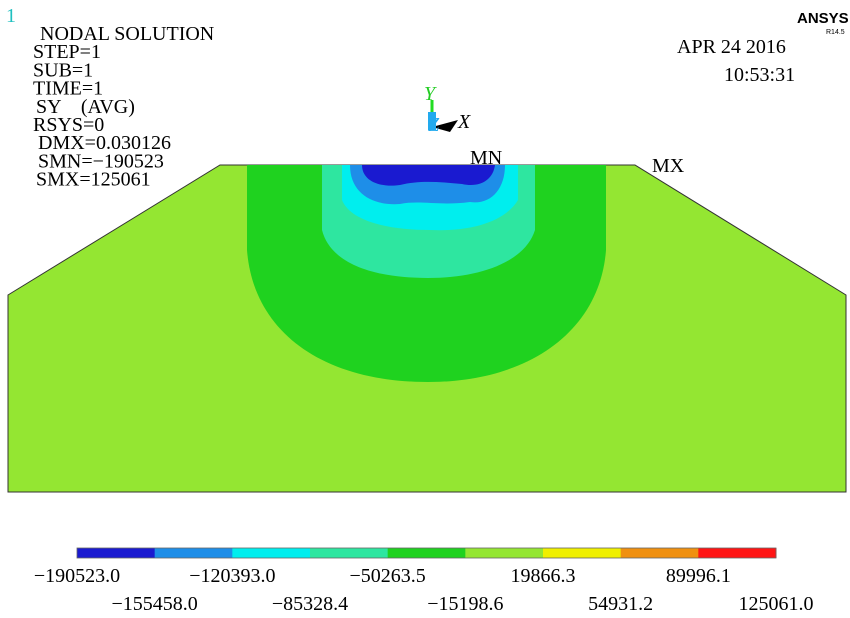  What do you see at coordinates (68, 89) in the screenshot?
I see `header-line: TIME=1` at bounding box center [68, 89].